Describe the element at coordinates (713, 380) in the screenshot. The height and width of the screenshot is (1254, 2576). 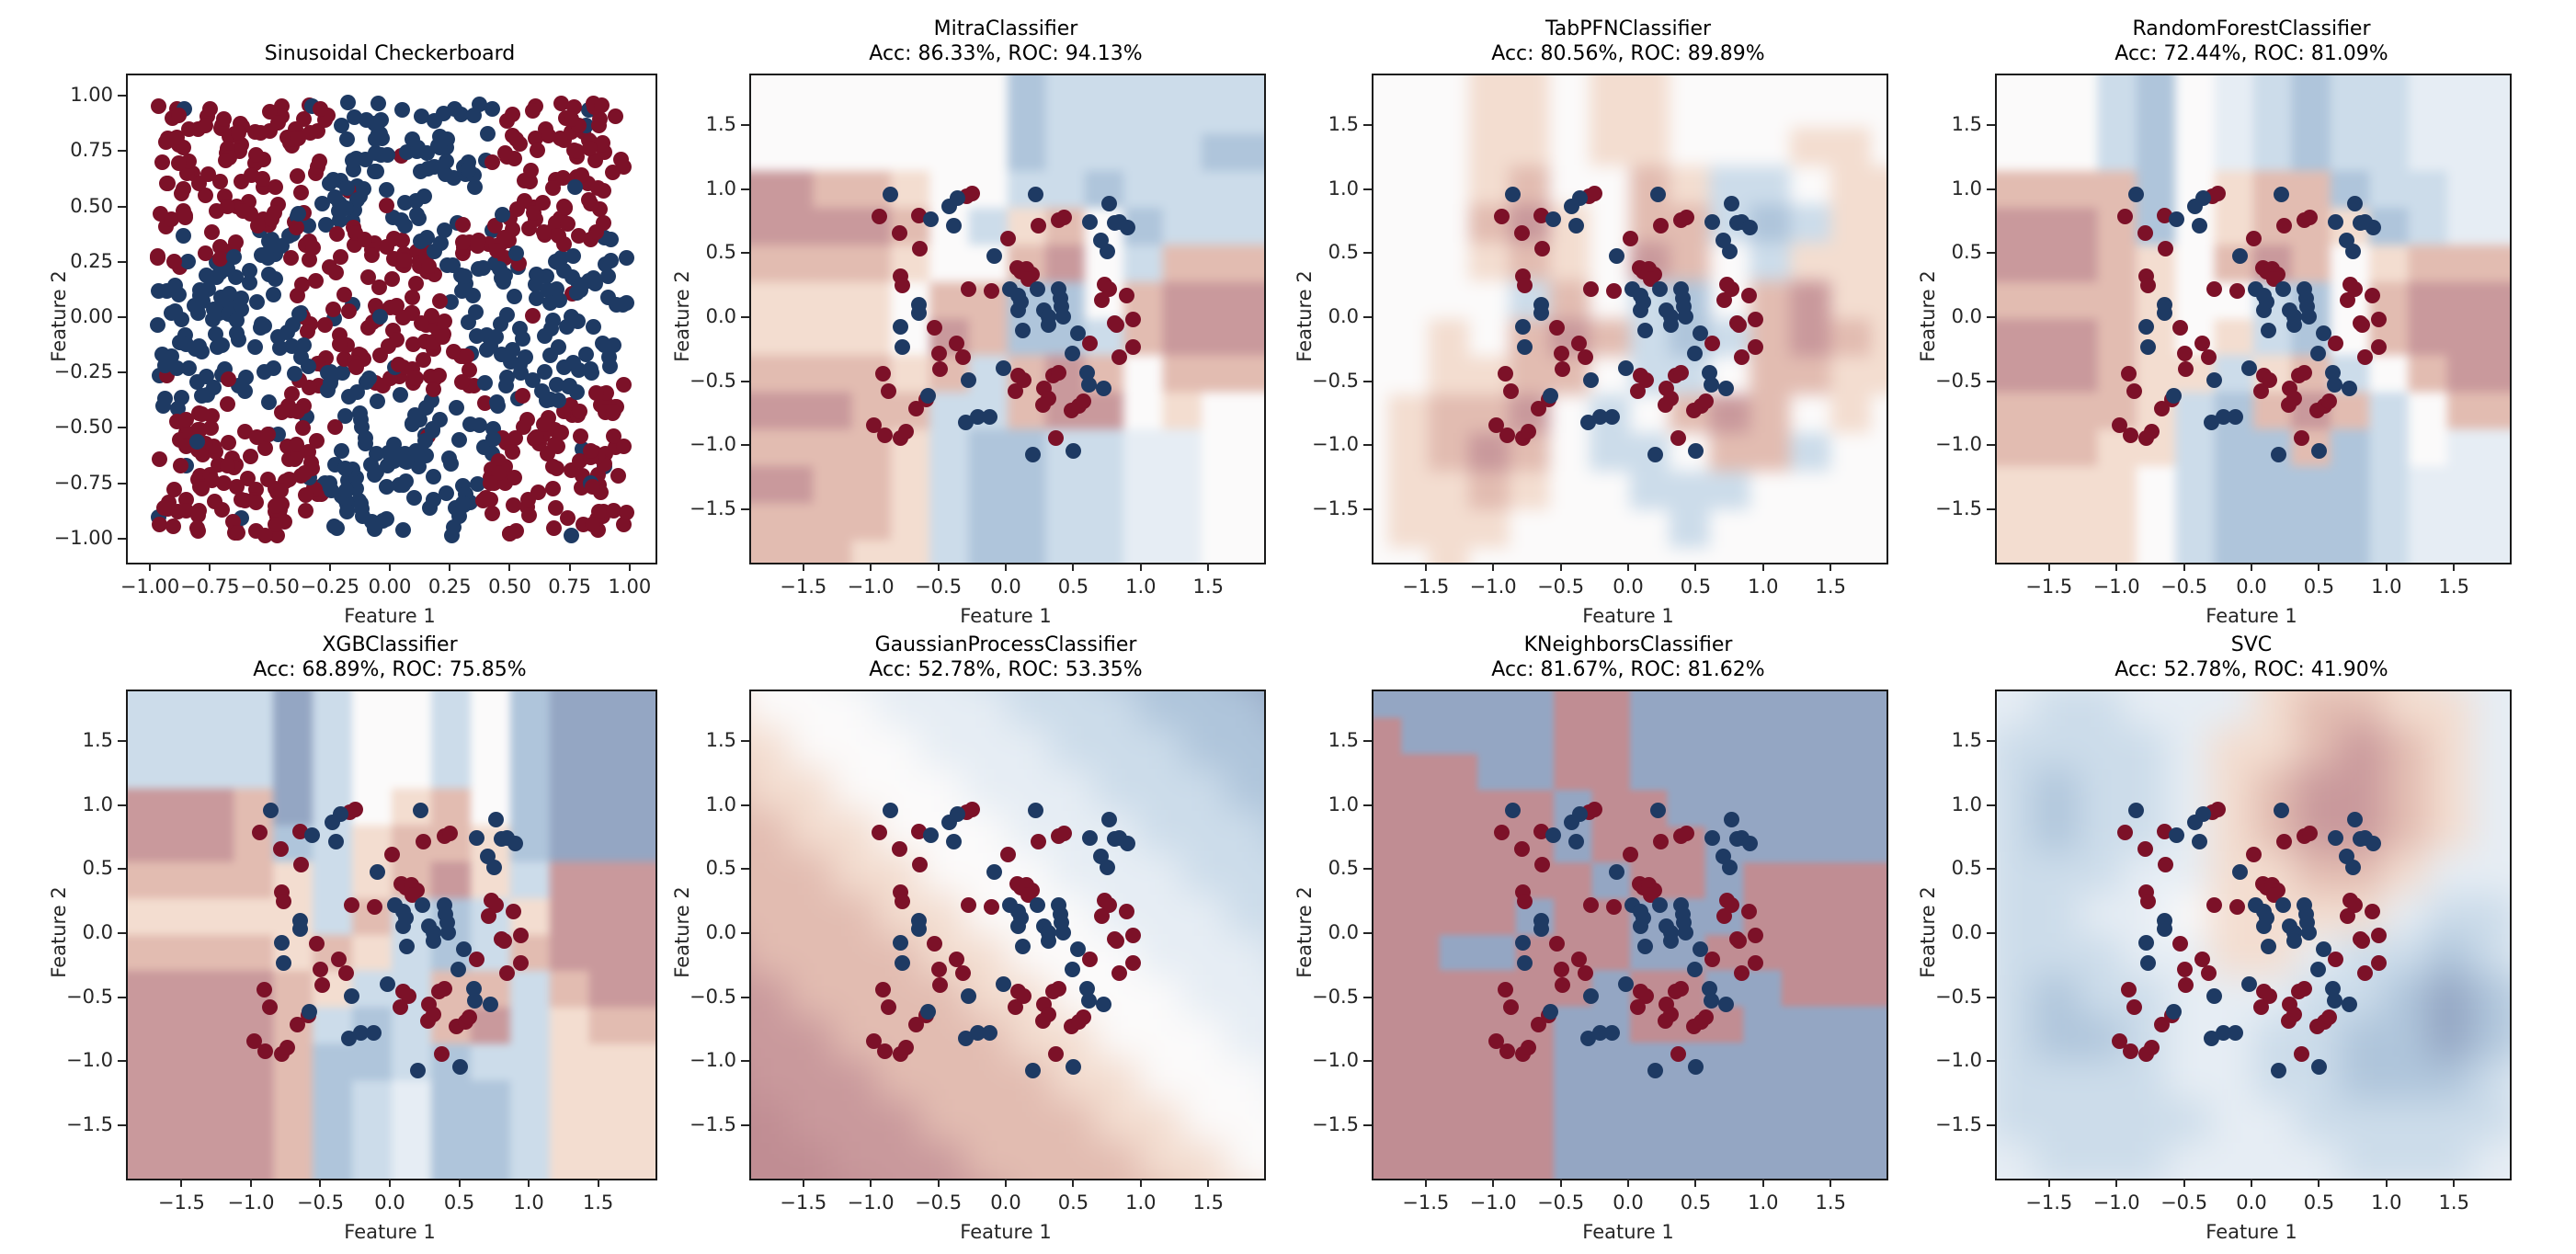
I see `y-tick-label: −0.5` at that location.